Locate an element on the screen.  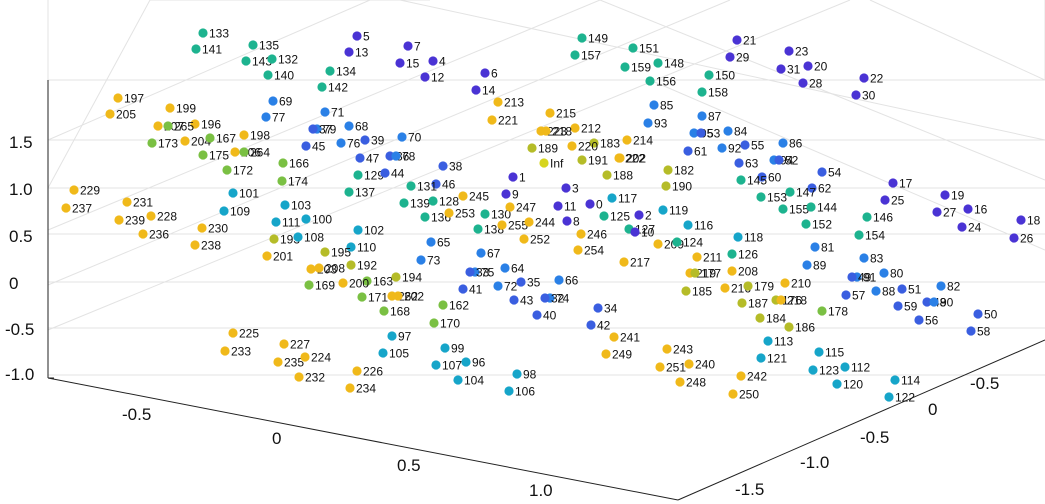
data-point-label: 235 is located at coordinates (294, 363).